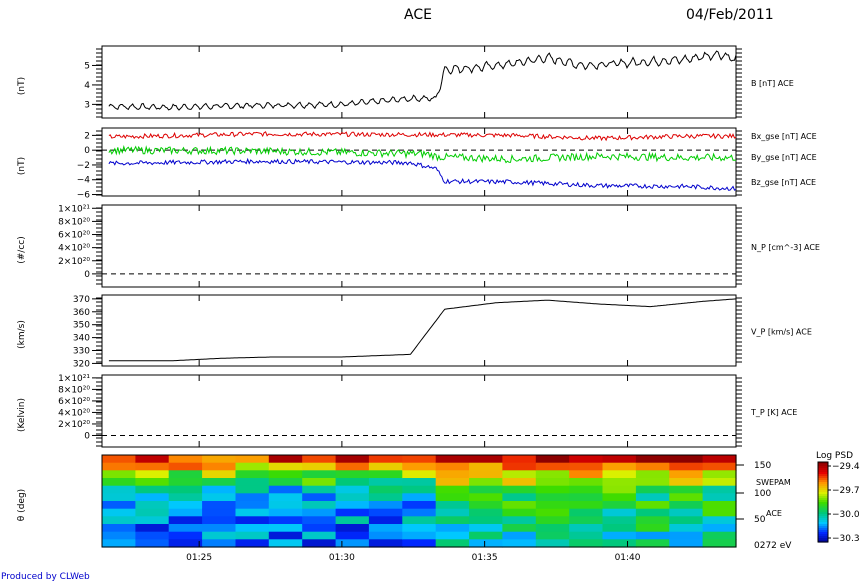 The height and width of the screenshot is (584, 864). I want to click on y-axis-label: (nT), so click(22, 166).